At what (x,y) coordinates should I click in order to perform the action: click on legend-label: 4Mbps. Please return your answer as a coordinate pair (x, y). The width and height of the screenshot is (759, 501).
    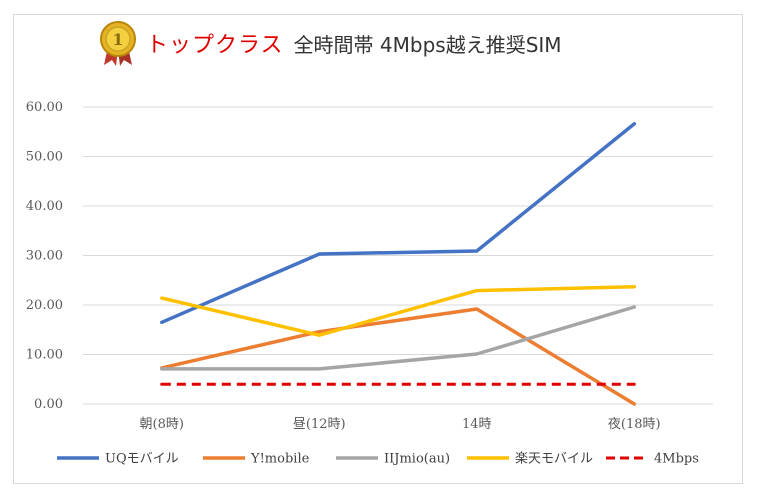
    Looking at the image, I should click on (676, 459).